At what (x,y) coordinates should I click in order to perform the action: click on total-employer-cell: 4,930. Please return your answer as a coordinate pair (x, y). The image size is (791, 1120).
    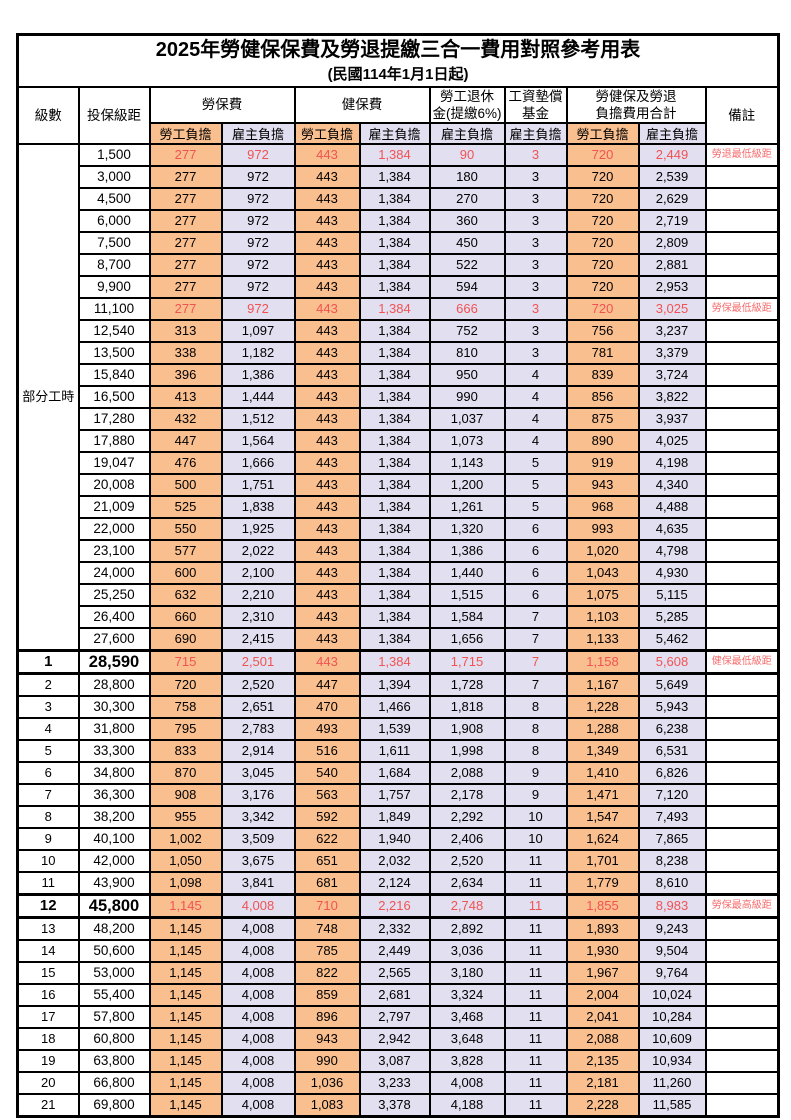
    Looking at the image, I should click on (672, 572).